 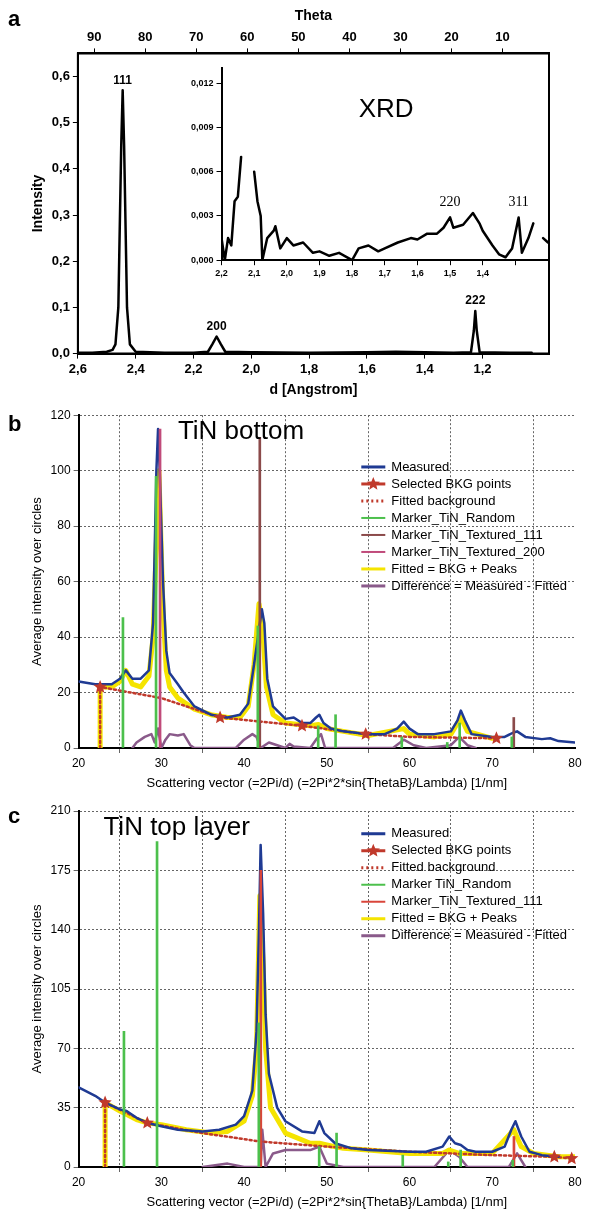 What do you see at coordinates (475, 300) in the screenshot?
I see `annotation: 222` at bounding box center [475, 300].